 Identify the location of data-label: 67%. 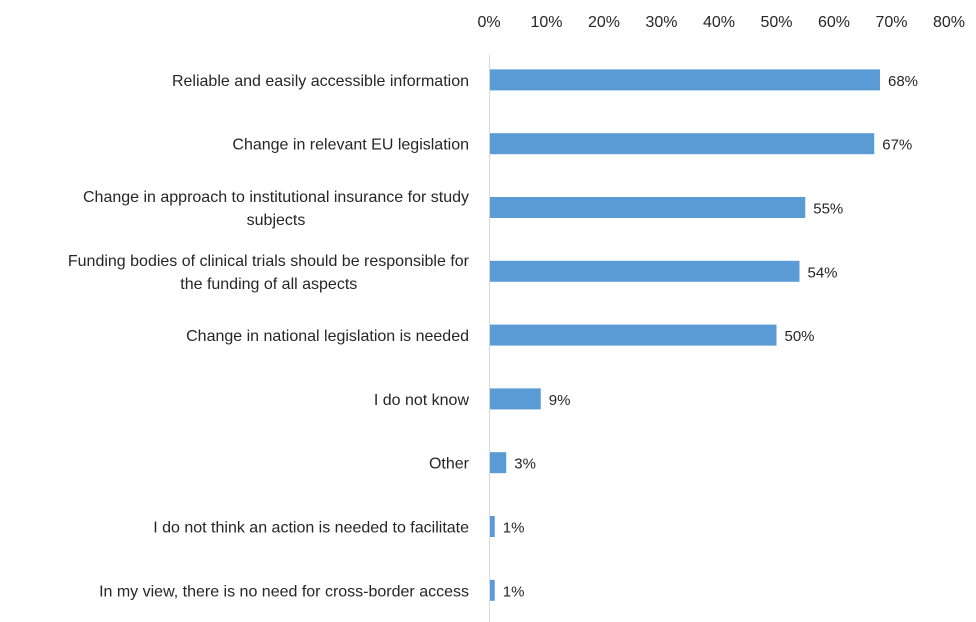
(897, 145).